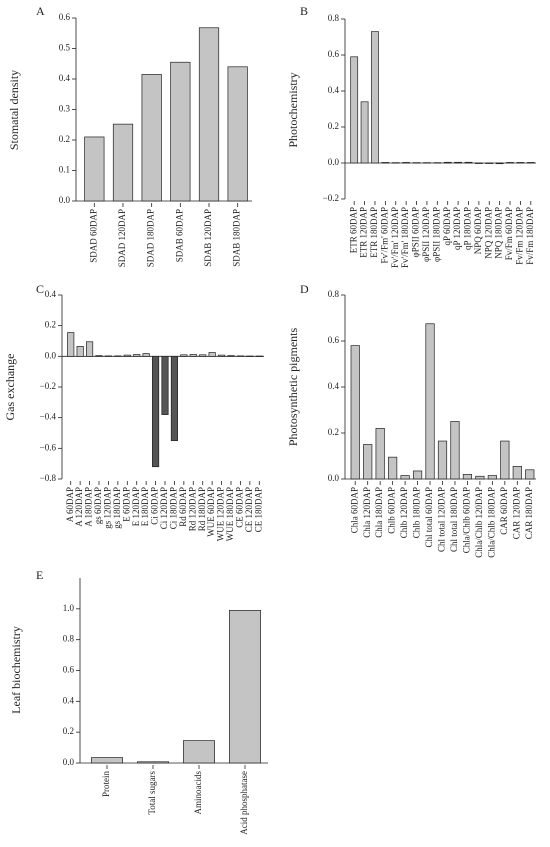 The width and height of the screenshot is (550, 847). What do you see at coordinates (416, 232) in the screenshot?
I see `x-tick-label: φPSII 60DAP` at bounding box center [416, 232].